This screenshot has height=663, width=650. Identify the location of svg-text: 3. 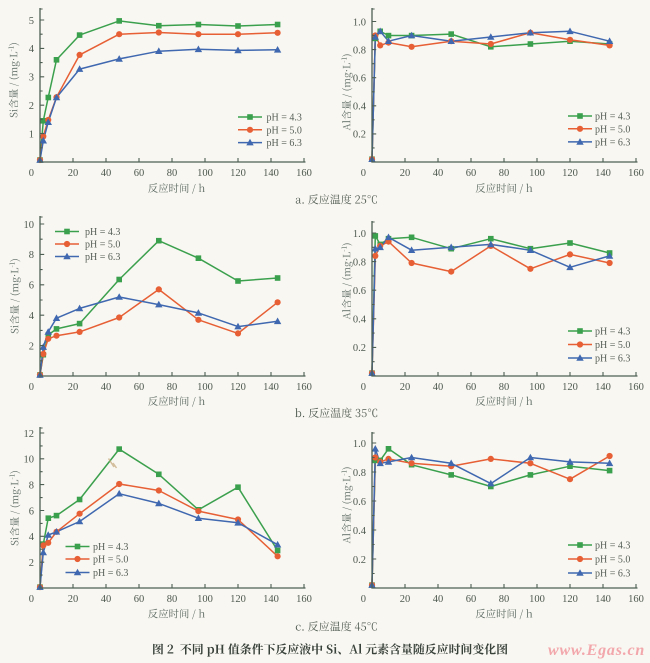
(31, 78).